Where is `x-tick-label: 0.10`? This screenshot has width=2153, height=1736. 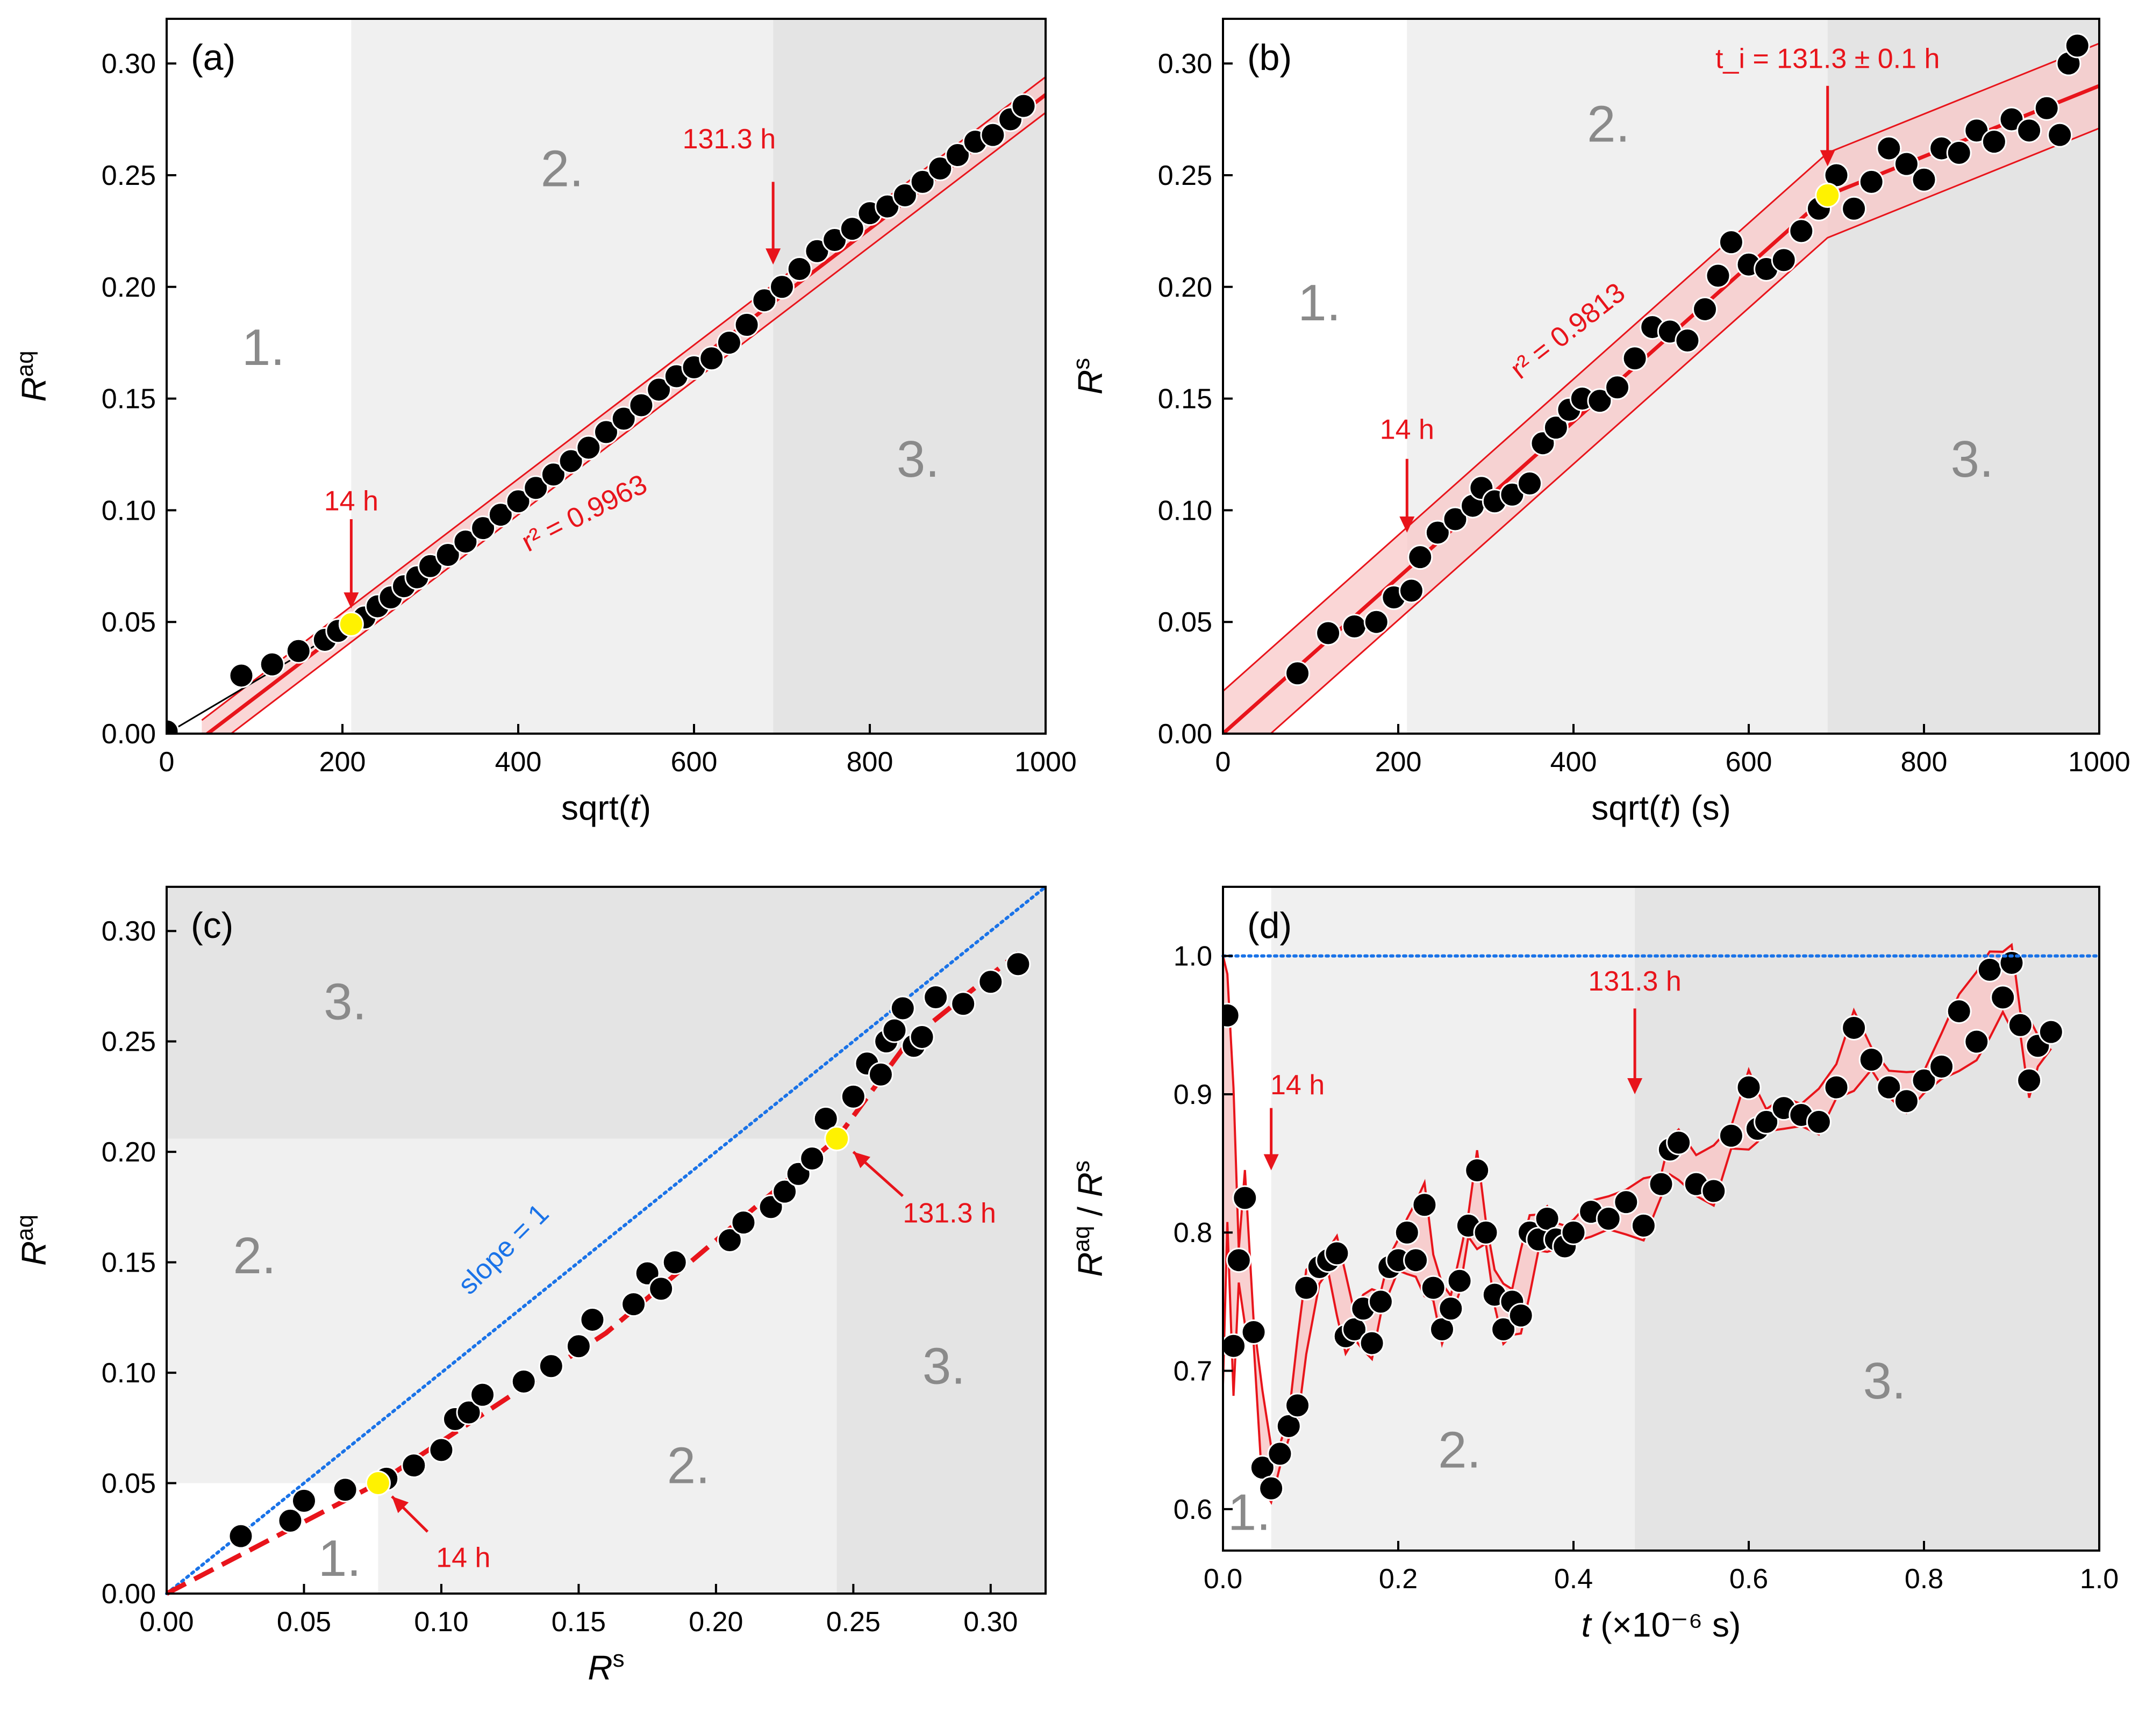 x-tick-label: 0.10 is located at coordinates (441, 1622).